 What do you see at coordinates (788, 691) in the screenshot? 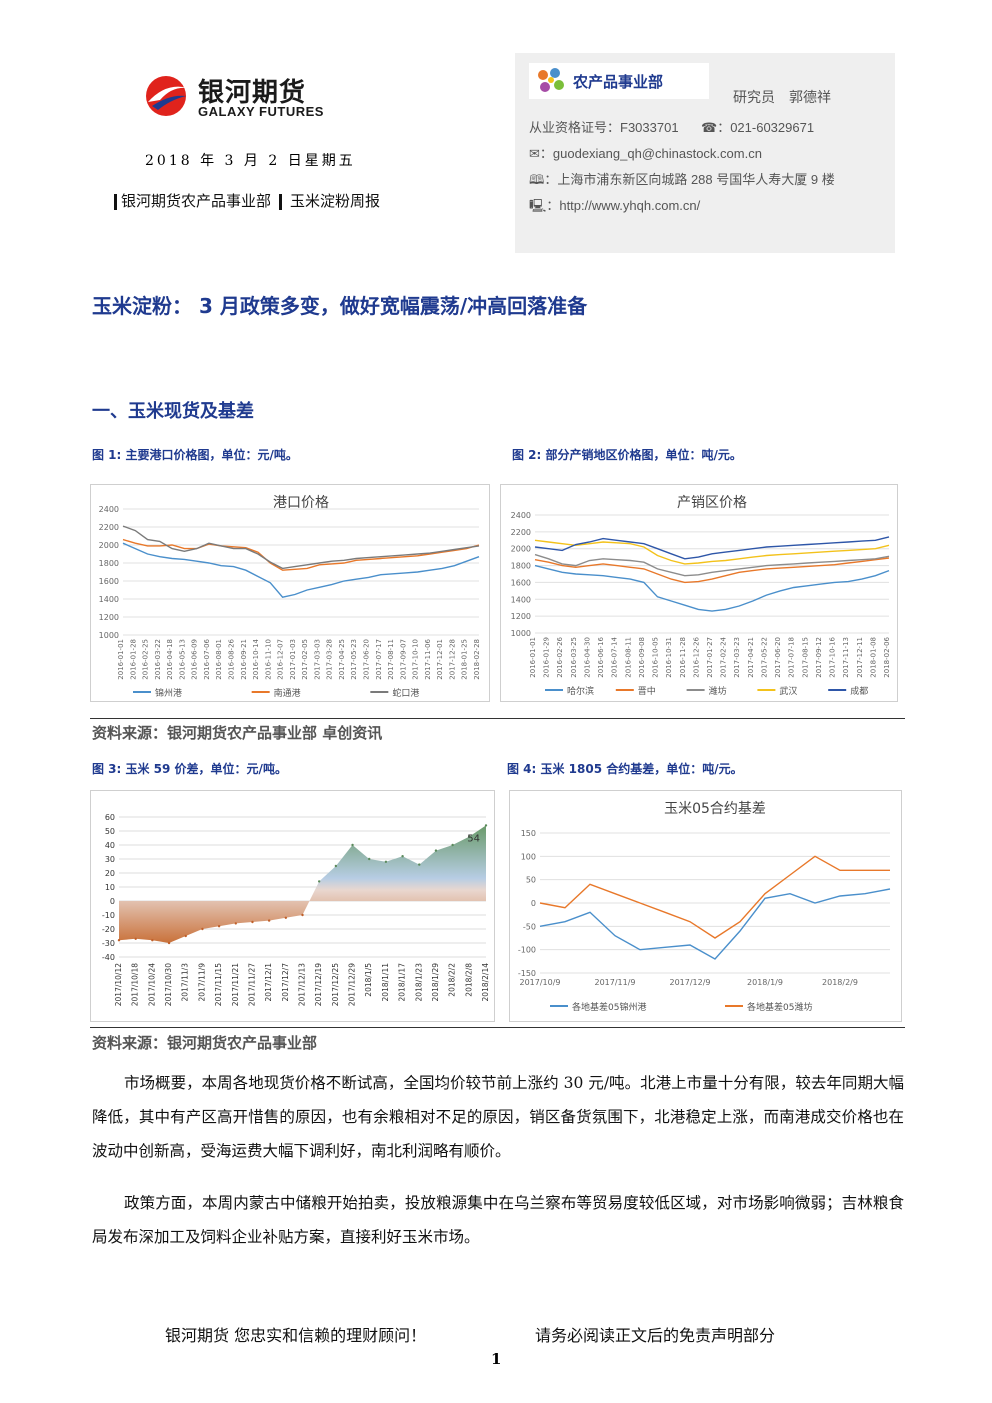
I see `legend-label: 武汉` at bounding box center [788, 691].